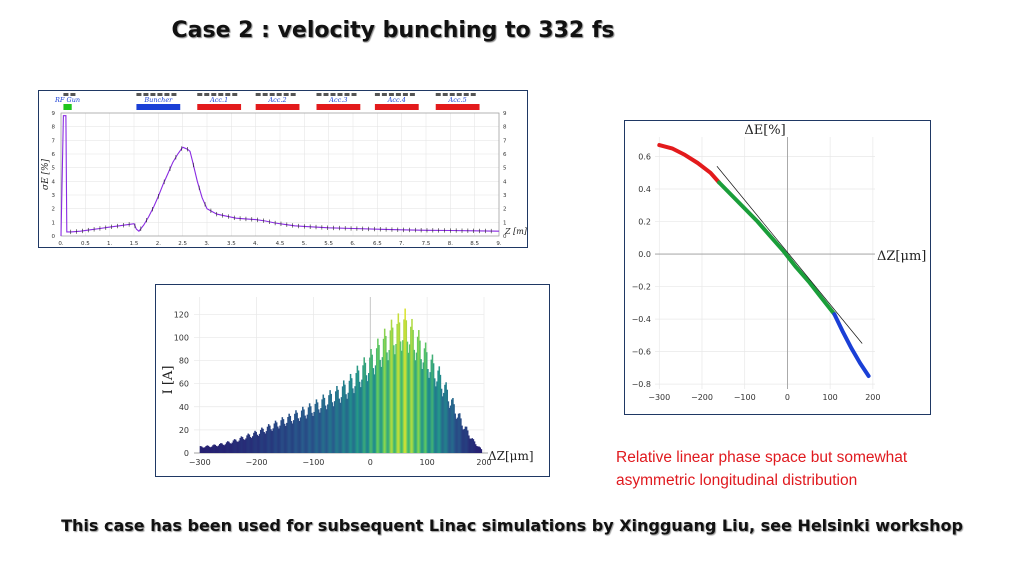  Describe the element at coordinates (505, 155) in the screenshot. I see `y-tick-label-right: 6` at that location.